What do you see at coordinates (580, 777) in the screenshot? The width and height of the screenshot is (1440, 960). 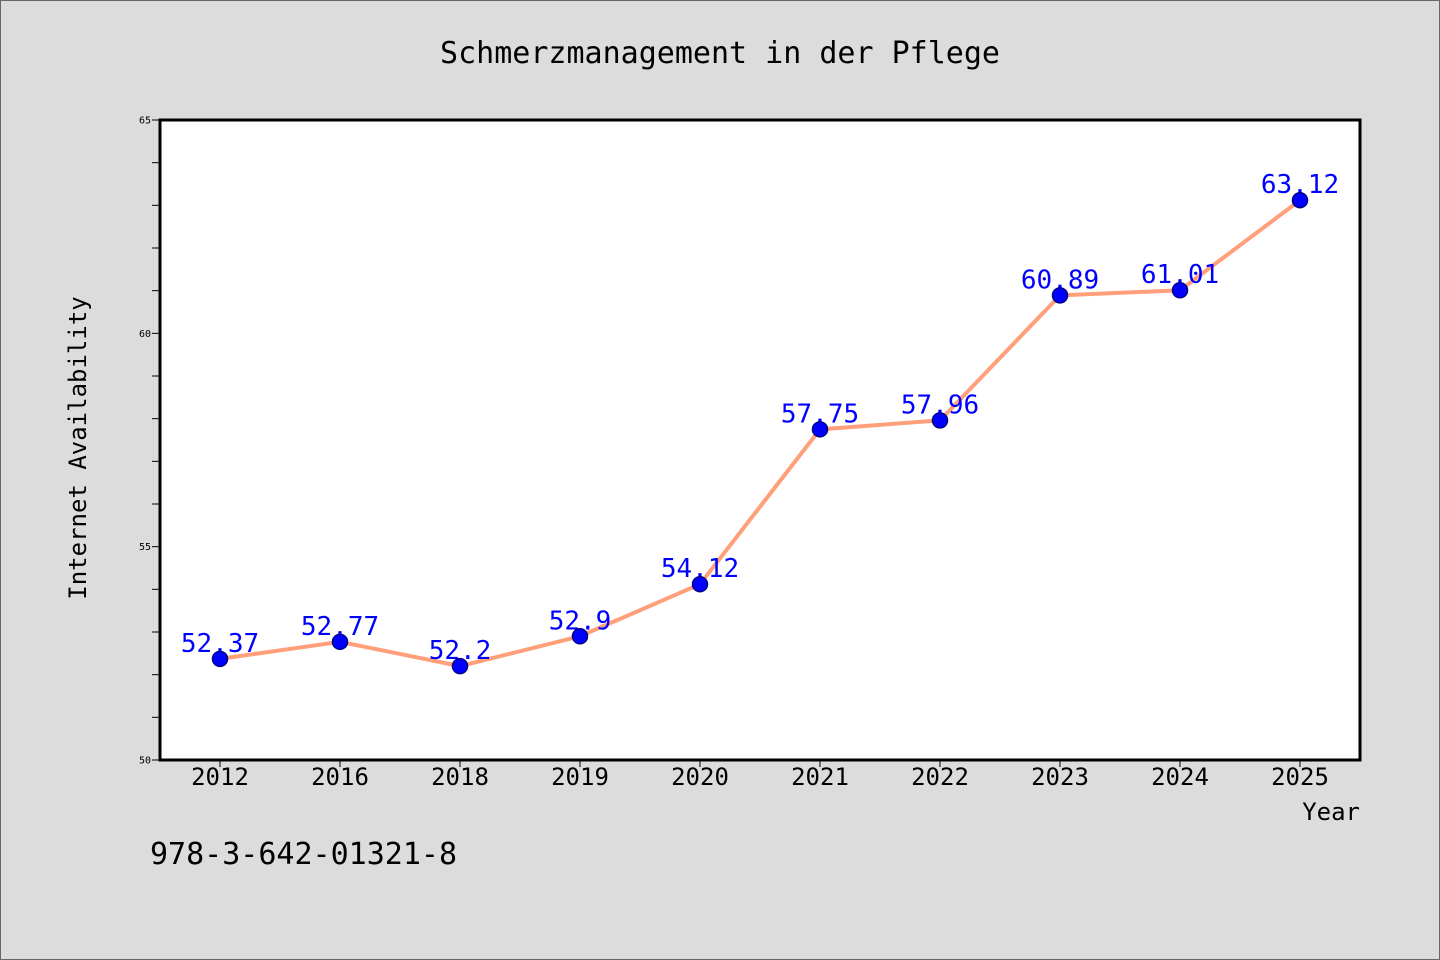 I see `x-tick-label: 2019` at bounding box center [580, 777].